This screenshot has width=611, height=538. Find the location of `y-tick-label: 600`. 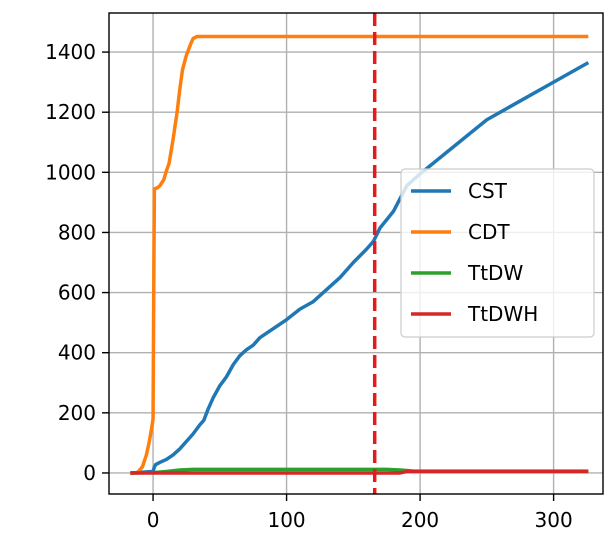

y-tick-label: 600 is located at coordinates (77, 293).